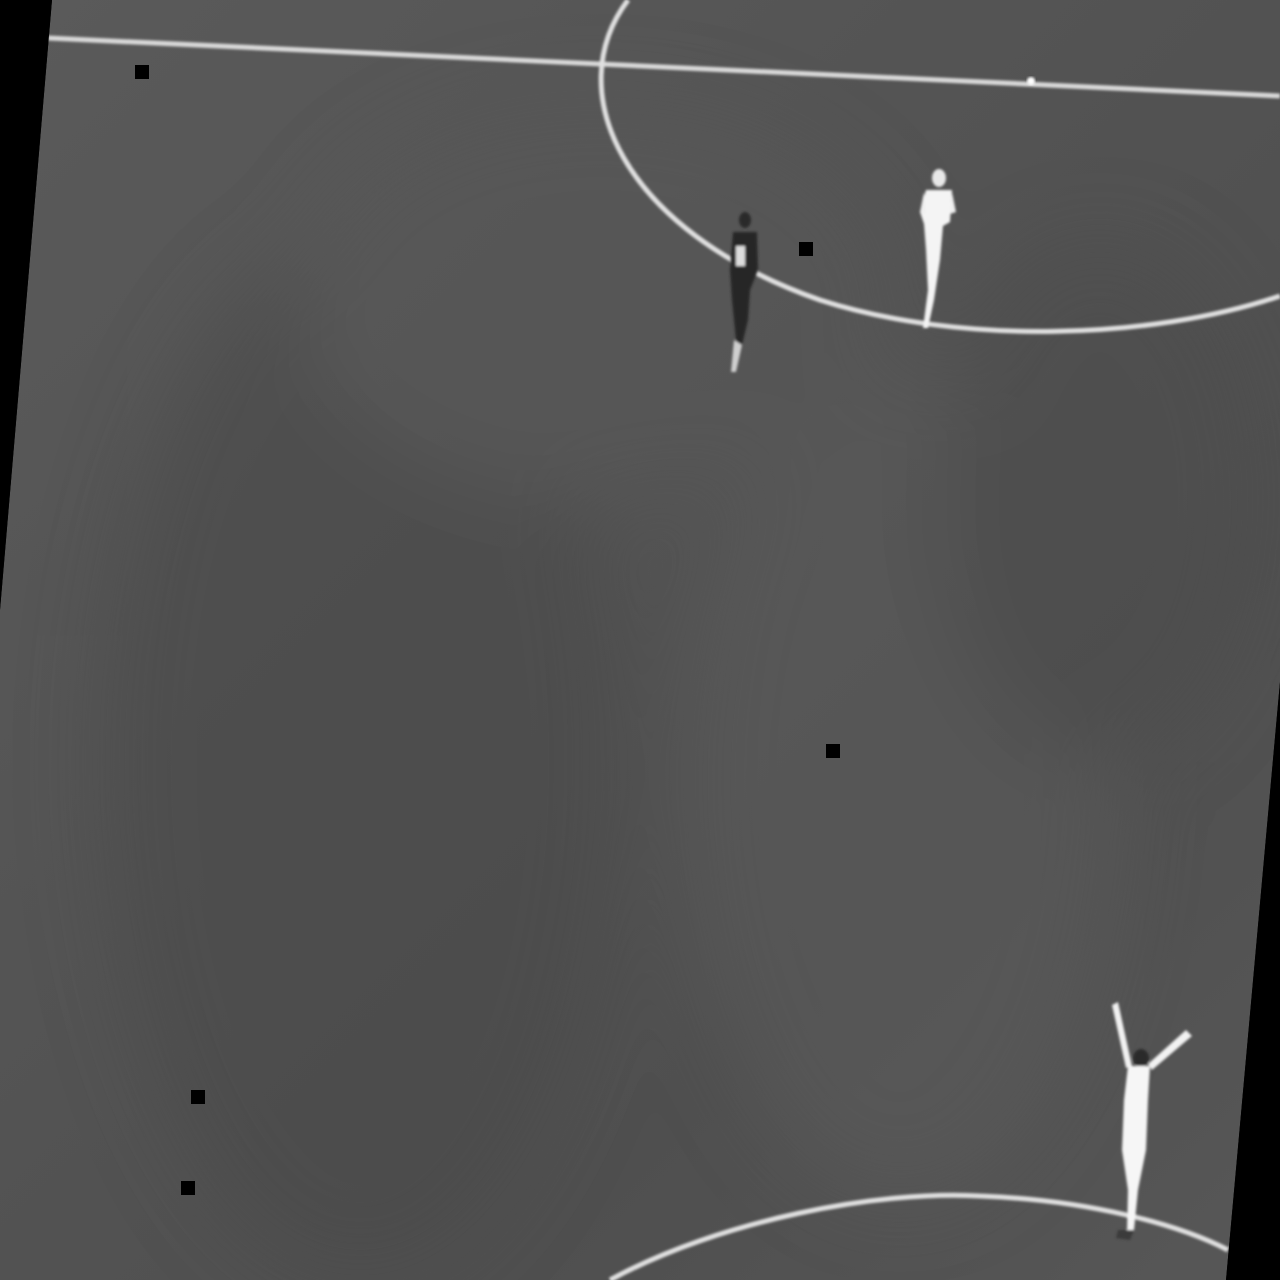 The image size is (1280, 1280). What do you see at coordinates (1031, 81) in the screenshot?
I see `center-spot` at bounding box center [1031, 81].